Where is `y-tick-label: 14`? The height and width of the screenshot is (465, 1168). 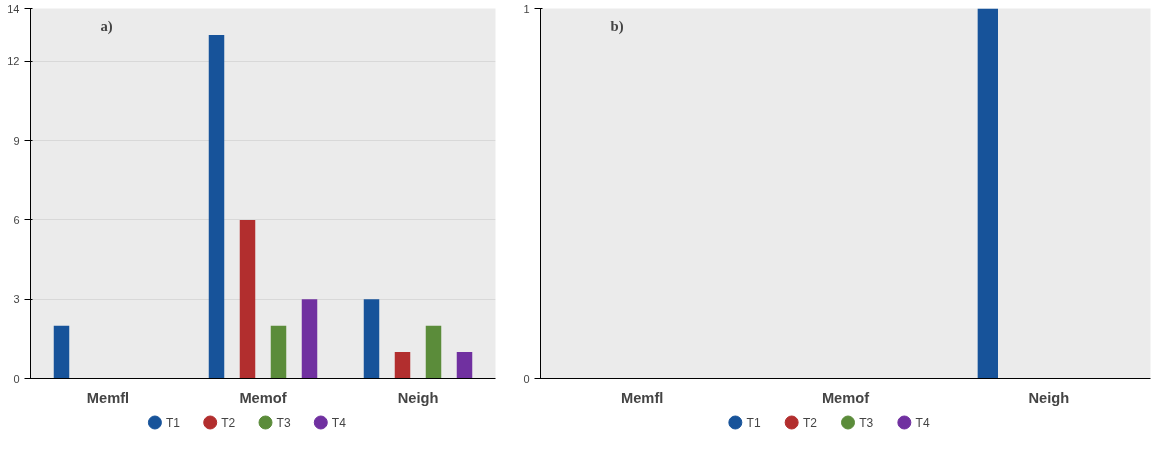
y-tick-label: 14 is located at coordinates (13, 8).